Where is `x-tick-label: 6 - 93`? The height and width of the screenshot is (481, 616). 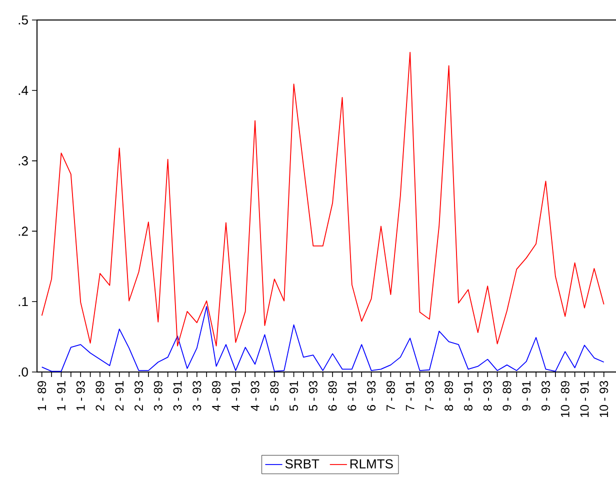 x-tick-label: 6 - 93 is located at coordinates (371, 396).